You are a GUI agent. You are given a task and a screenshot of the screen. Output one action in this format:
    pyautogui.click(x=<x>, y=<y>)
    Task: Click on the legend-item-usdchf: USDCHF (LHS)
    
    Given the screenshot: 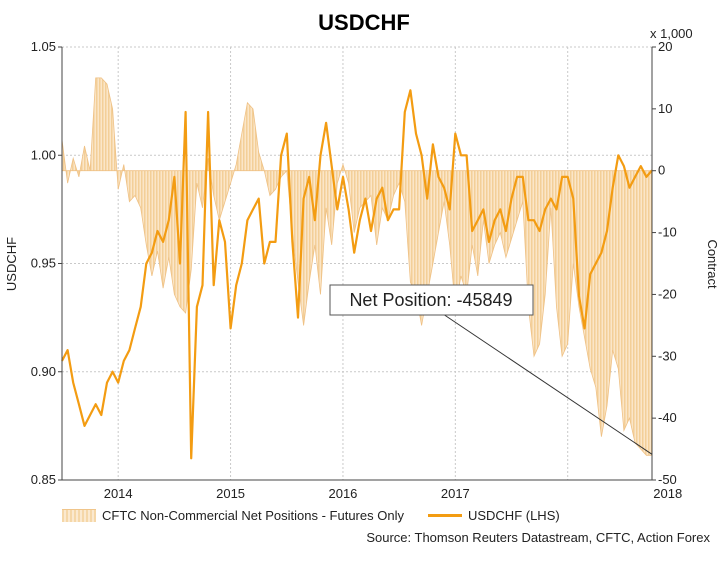 What is the action you would take?
    pyautogui.click(x=493, y=515)
    